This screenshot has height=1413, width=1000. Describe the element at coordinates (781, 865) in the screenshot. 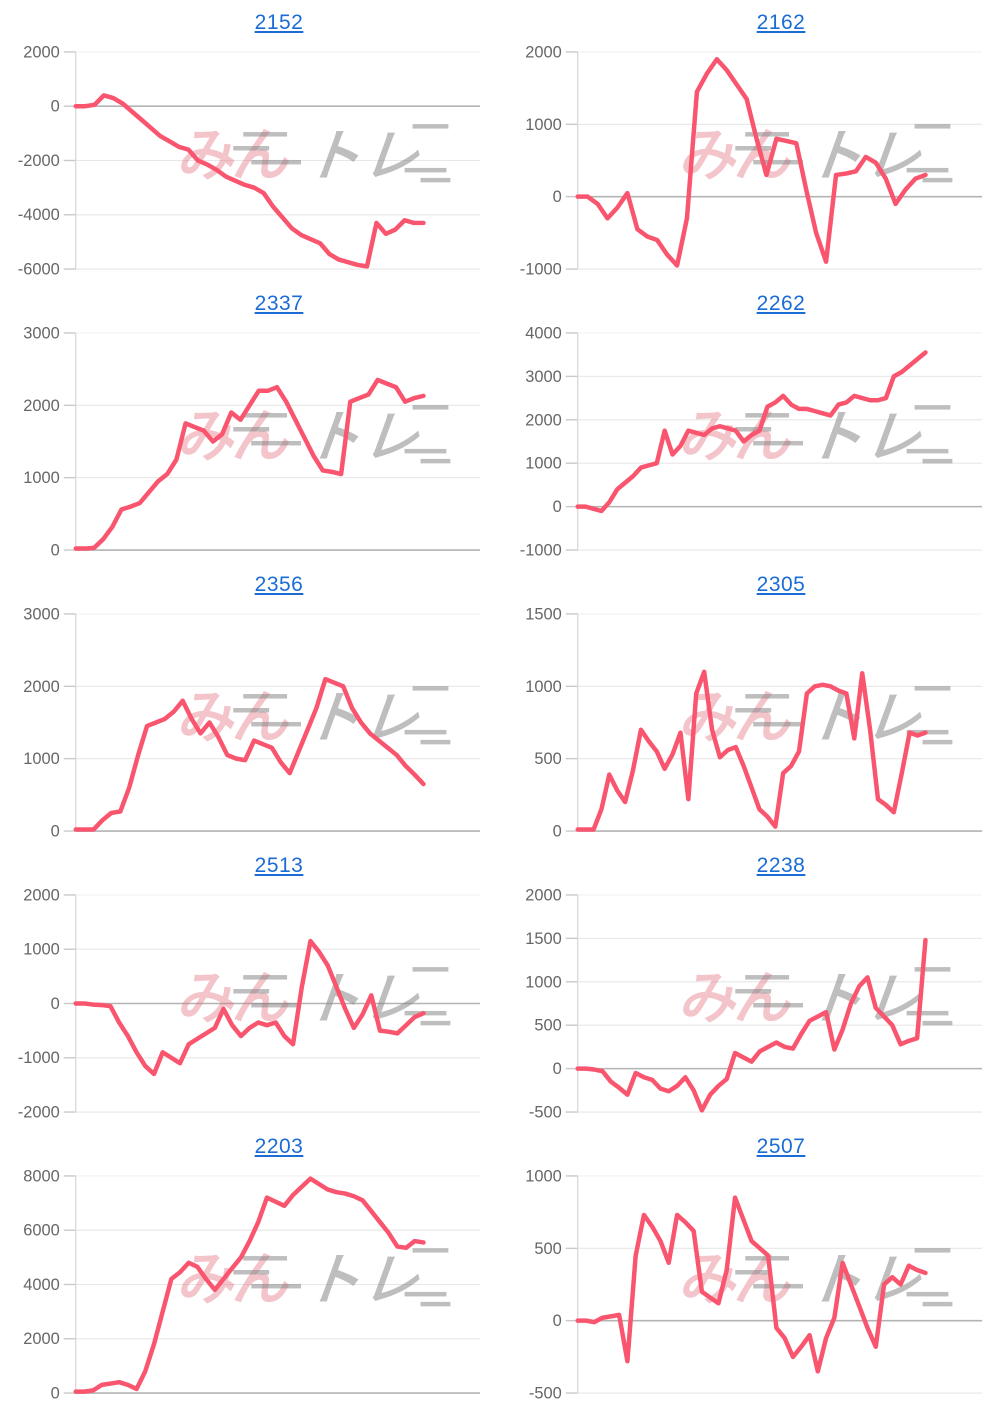

I see `chart-title-link: 2238` at that location.